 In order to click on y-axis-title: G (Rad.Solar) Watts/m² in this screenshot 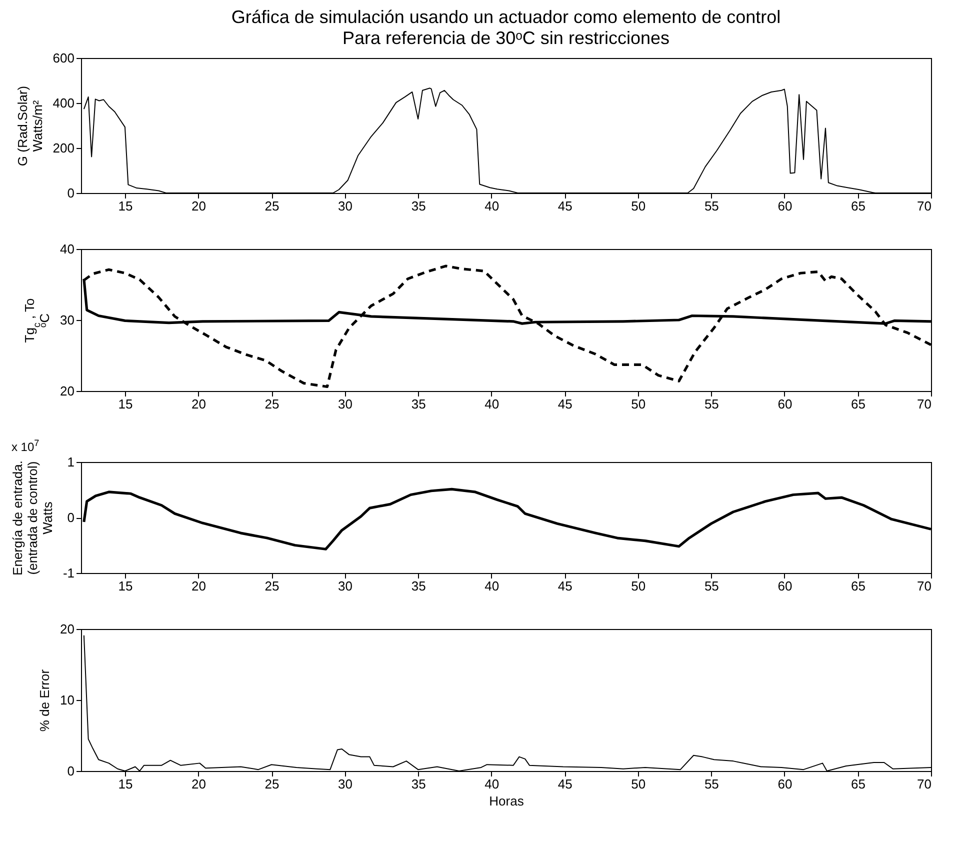, I will do `click(29, 126)`.